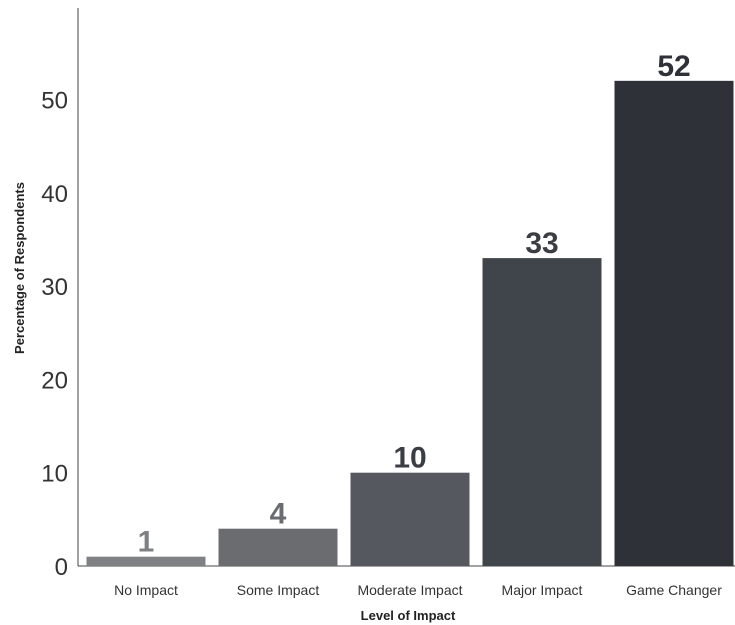 The width and height of the screenshot is (735, 625). What do you see at coordinates (54, 101) in the screenshot?
I see `y-tick-label: 50` at bounding box center [54, 101].